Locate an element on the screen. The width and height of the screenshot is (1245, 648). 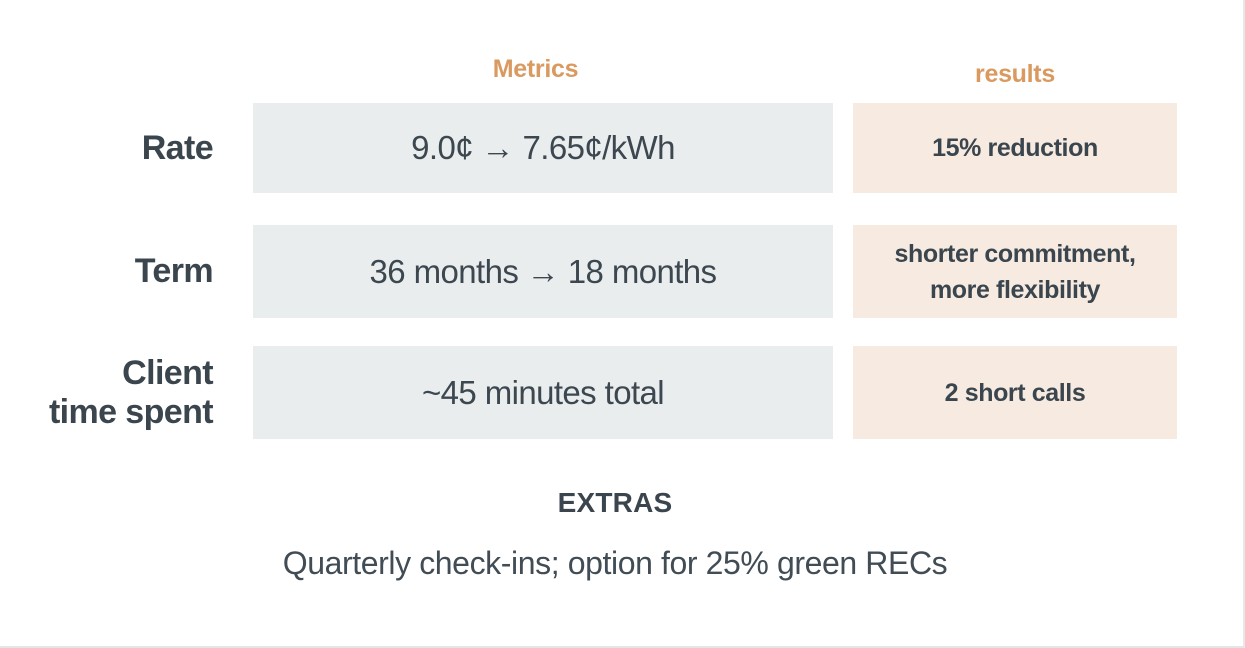
metric-cell-client-time-spent: ~45 minutes total is located at coordinates (543, 392).